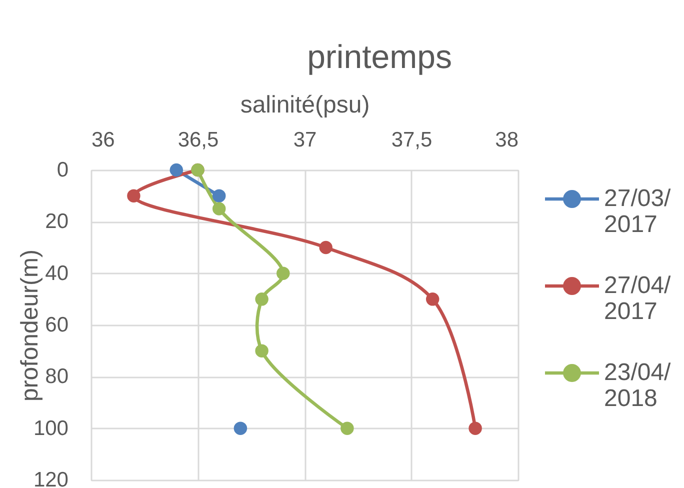 Image resolution: width=684 pixels, height=488 pixels. What do you see at coordinates (103, 140) in the screenshot?
I see `x-tick-label: 36` at bounding box center [103, 140].